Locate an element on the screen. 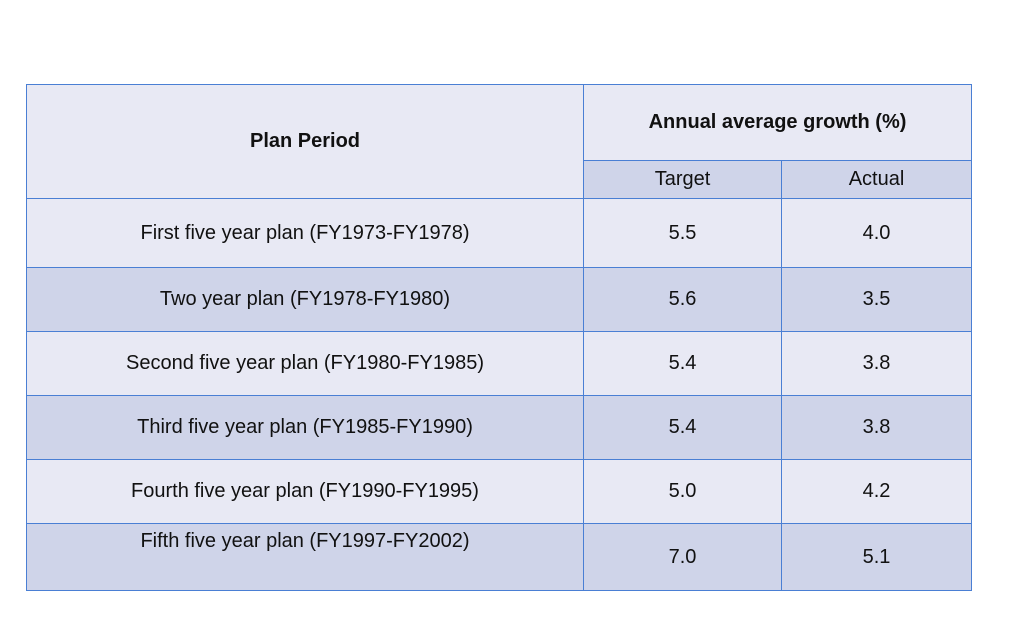  header-target: Target is located at coordinates (682, 179).